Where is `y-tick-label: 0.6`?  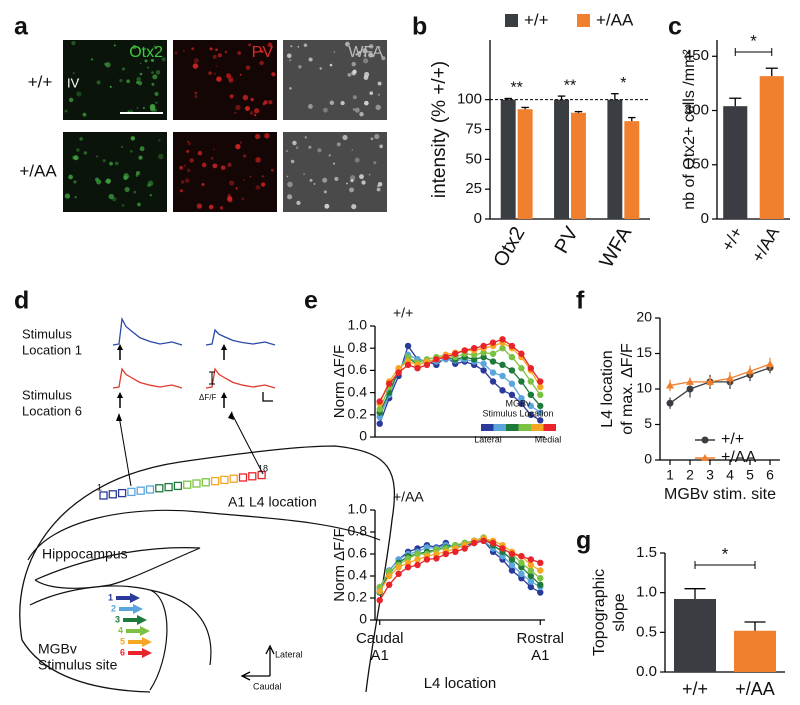
y-tick-label: 0.6 is located at coordinates (358, 553).